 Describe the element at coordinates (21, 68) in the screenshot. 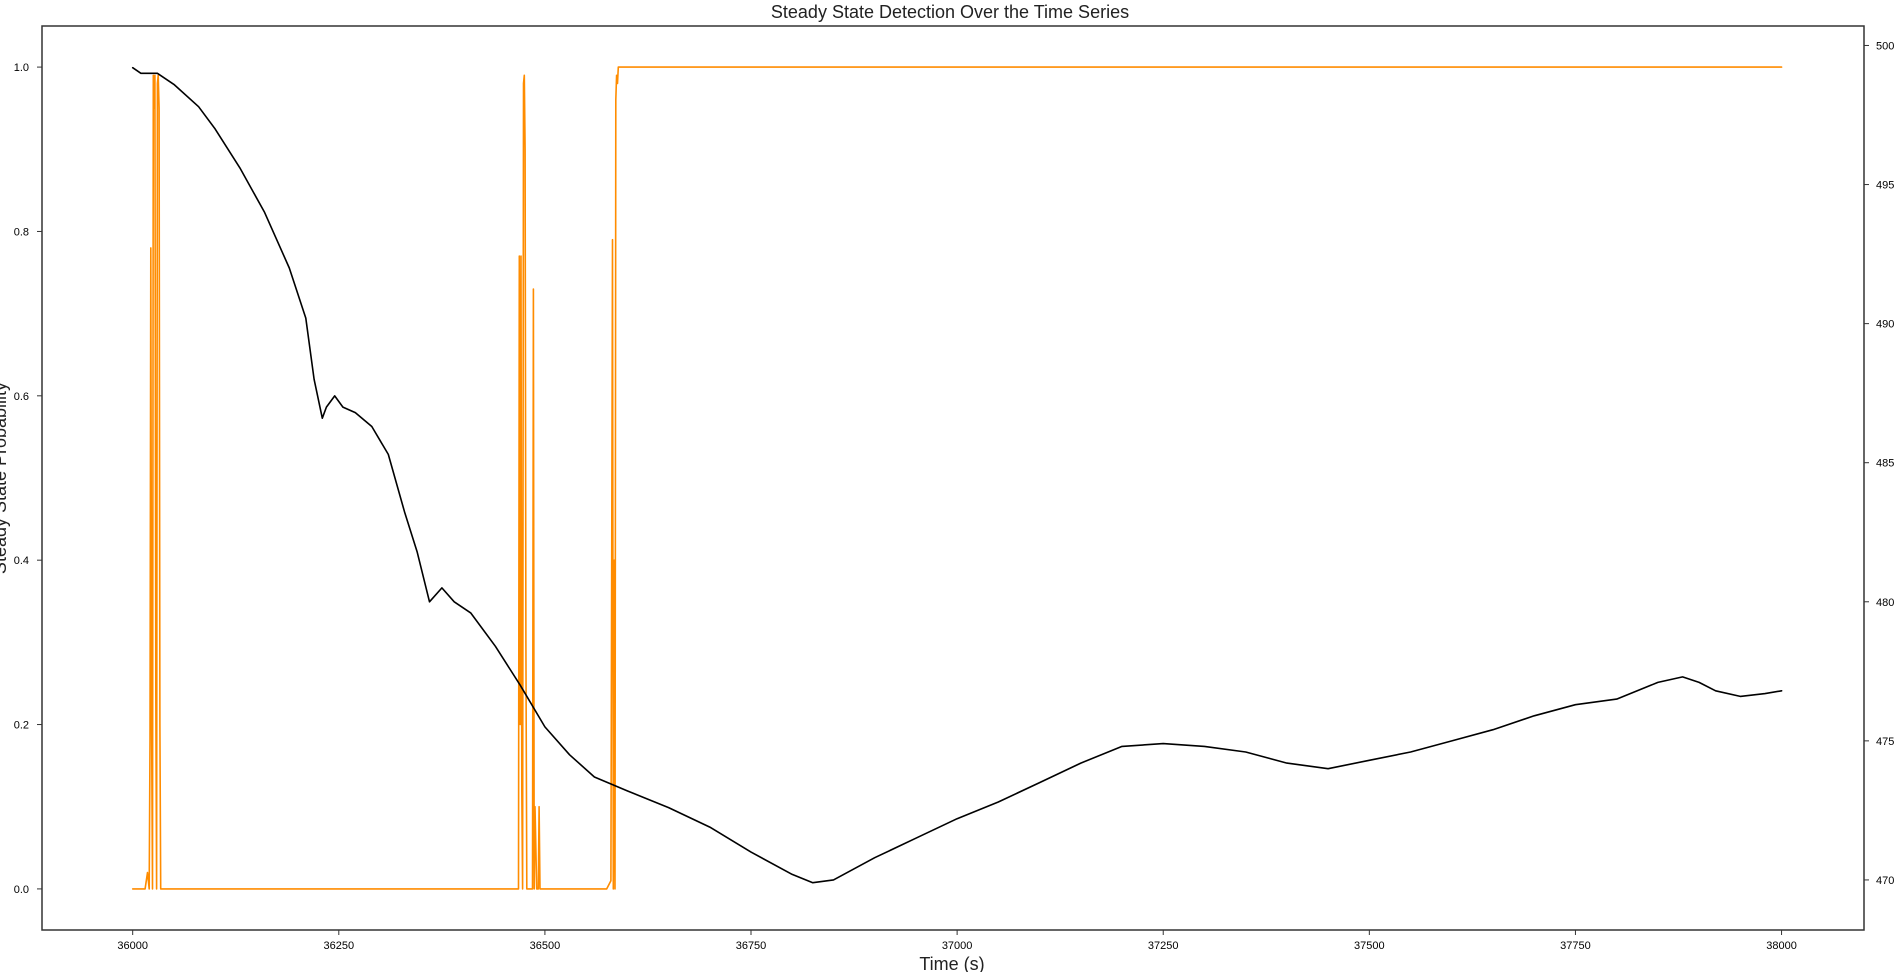

I see `y-tick-label: 1.0` at that location.